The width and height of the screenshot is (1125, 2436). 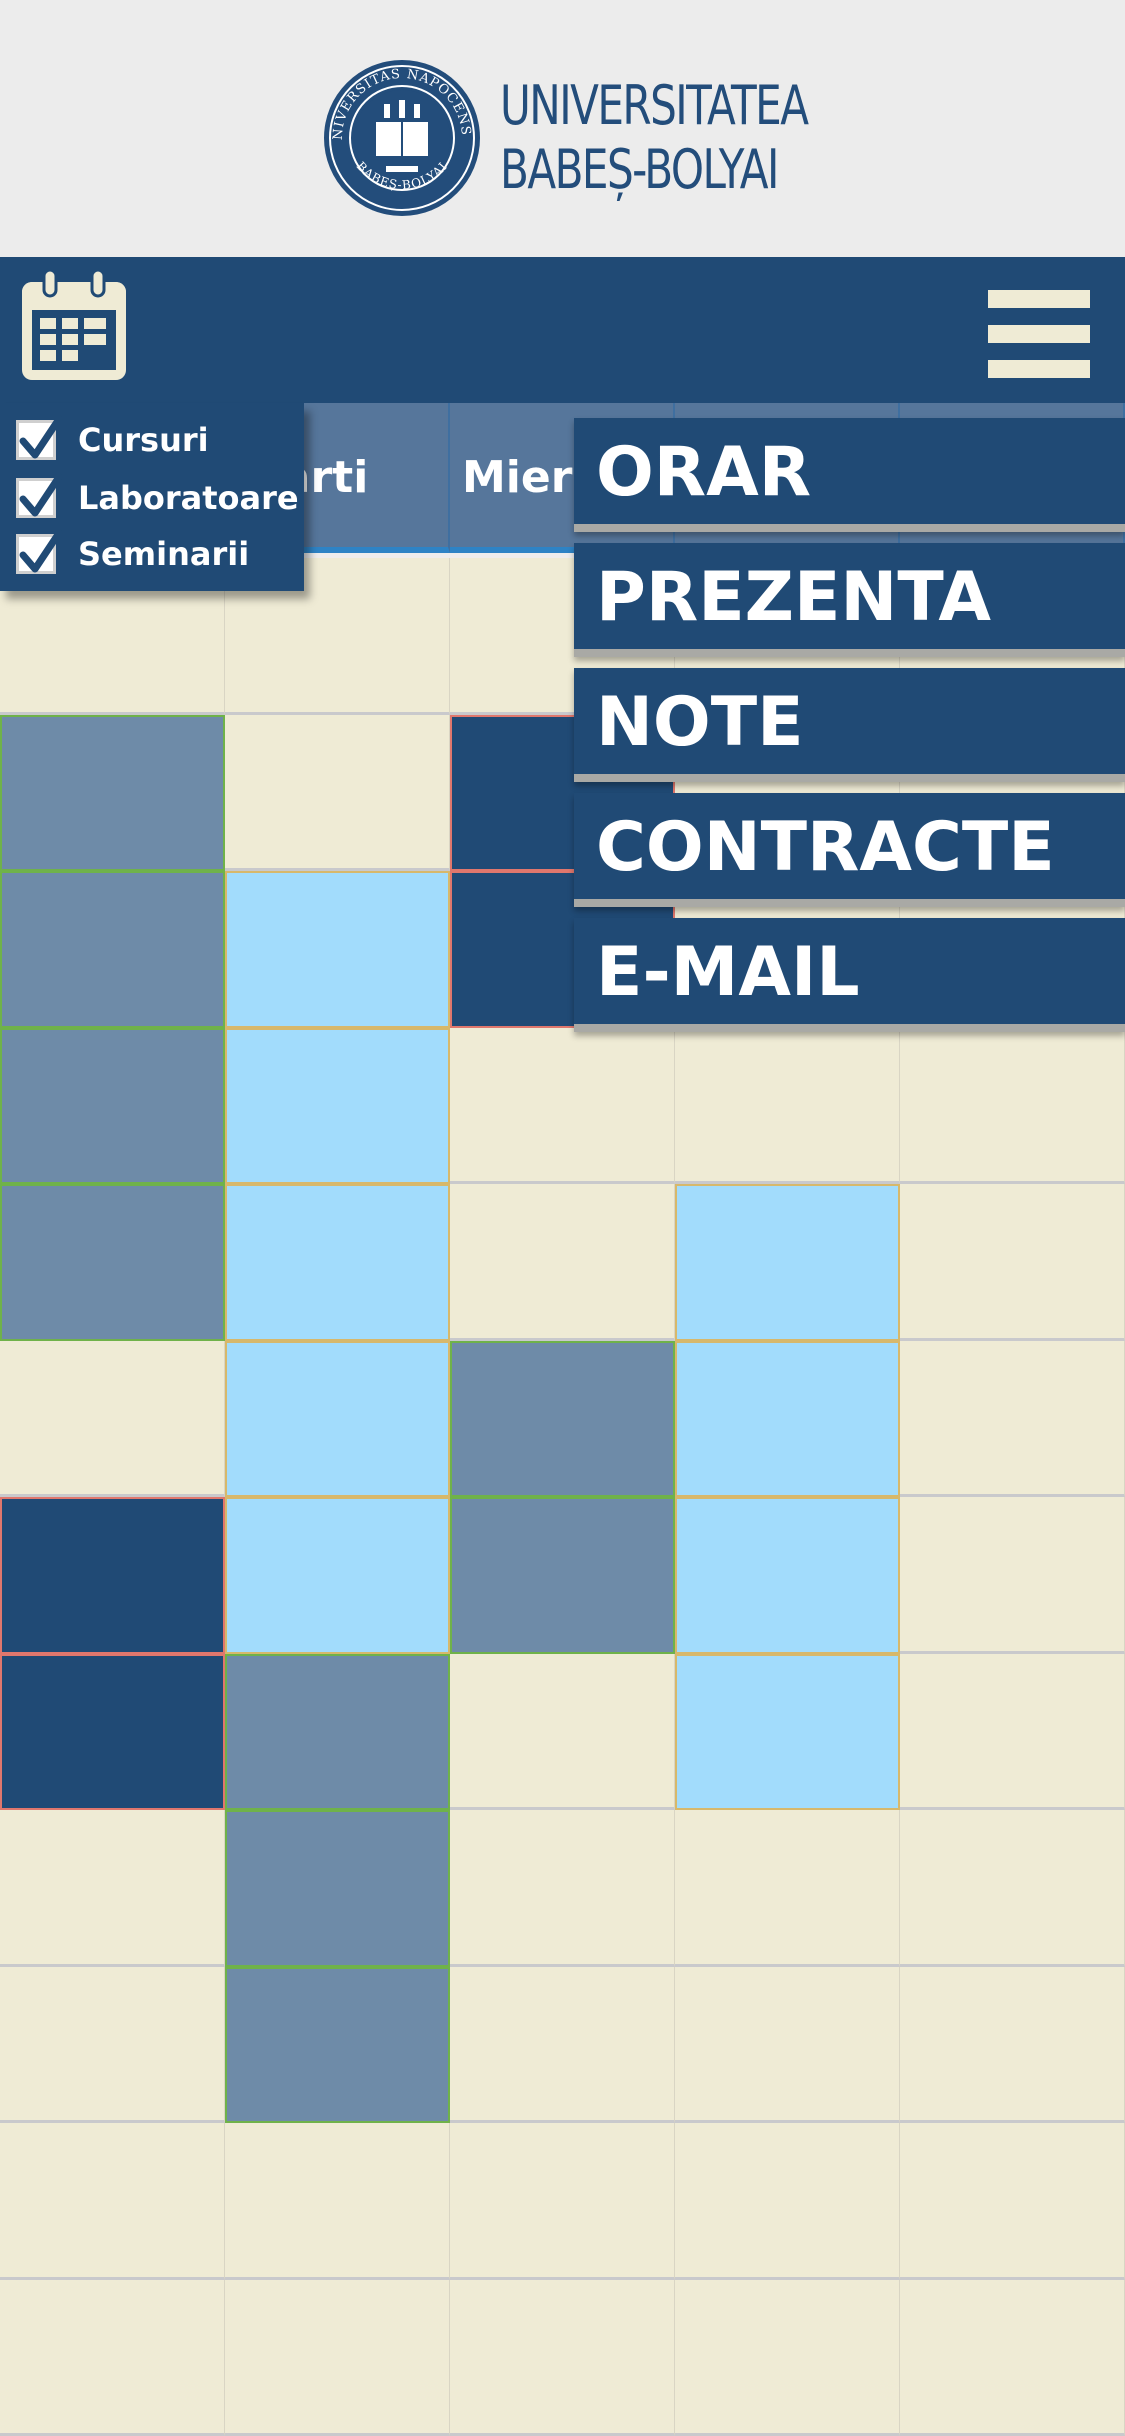 What do you see at coordinates (849, 600) in the screenshot?
I see `menu-item-prezenta: PREZENTA` at bounding box center [849, 600].